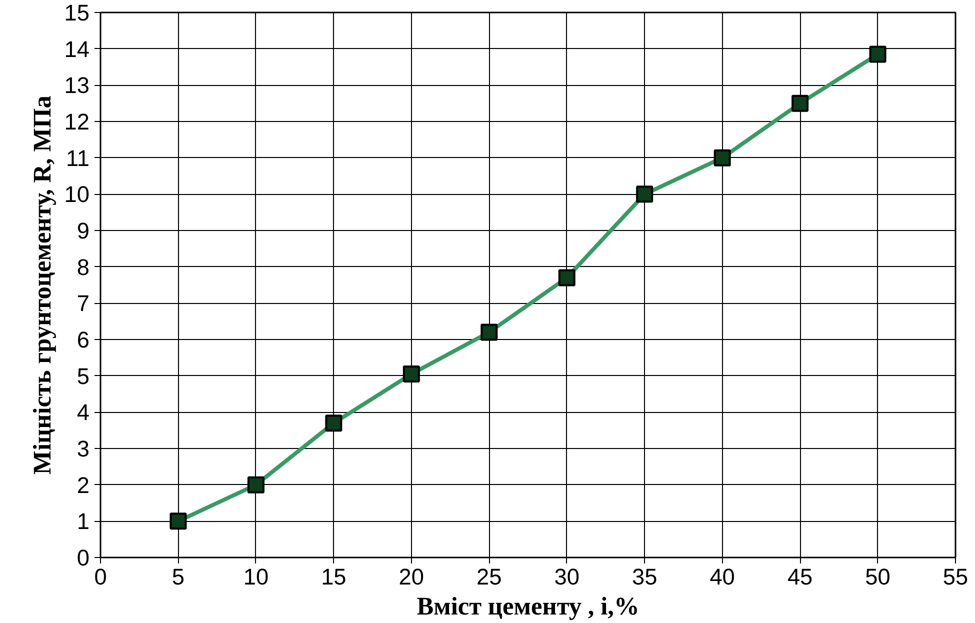 This screenshot has height=623, width=975. I want to click on y-tick-label: 12, so click(77, 121).